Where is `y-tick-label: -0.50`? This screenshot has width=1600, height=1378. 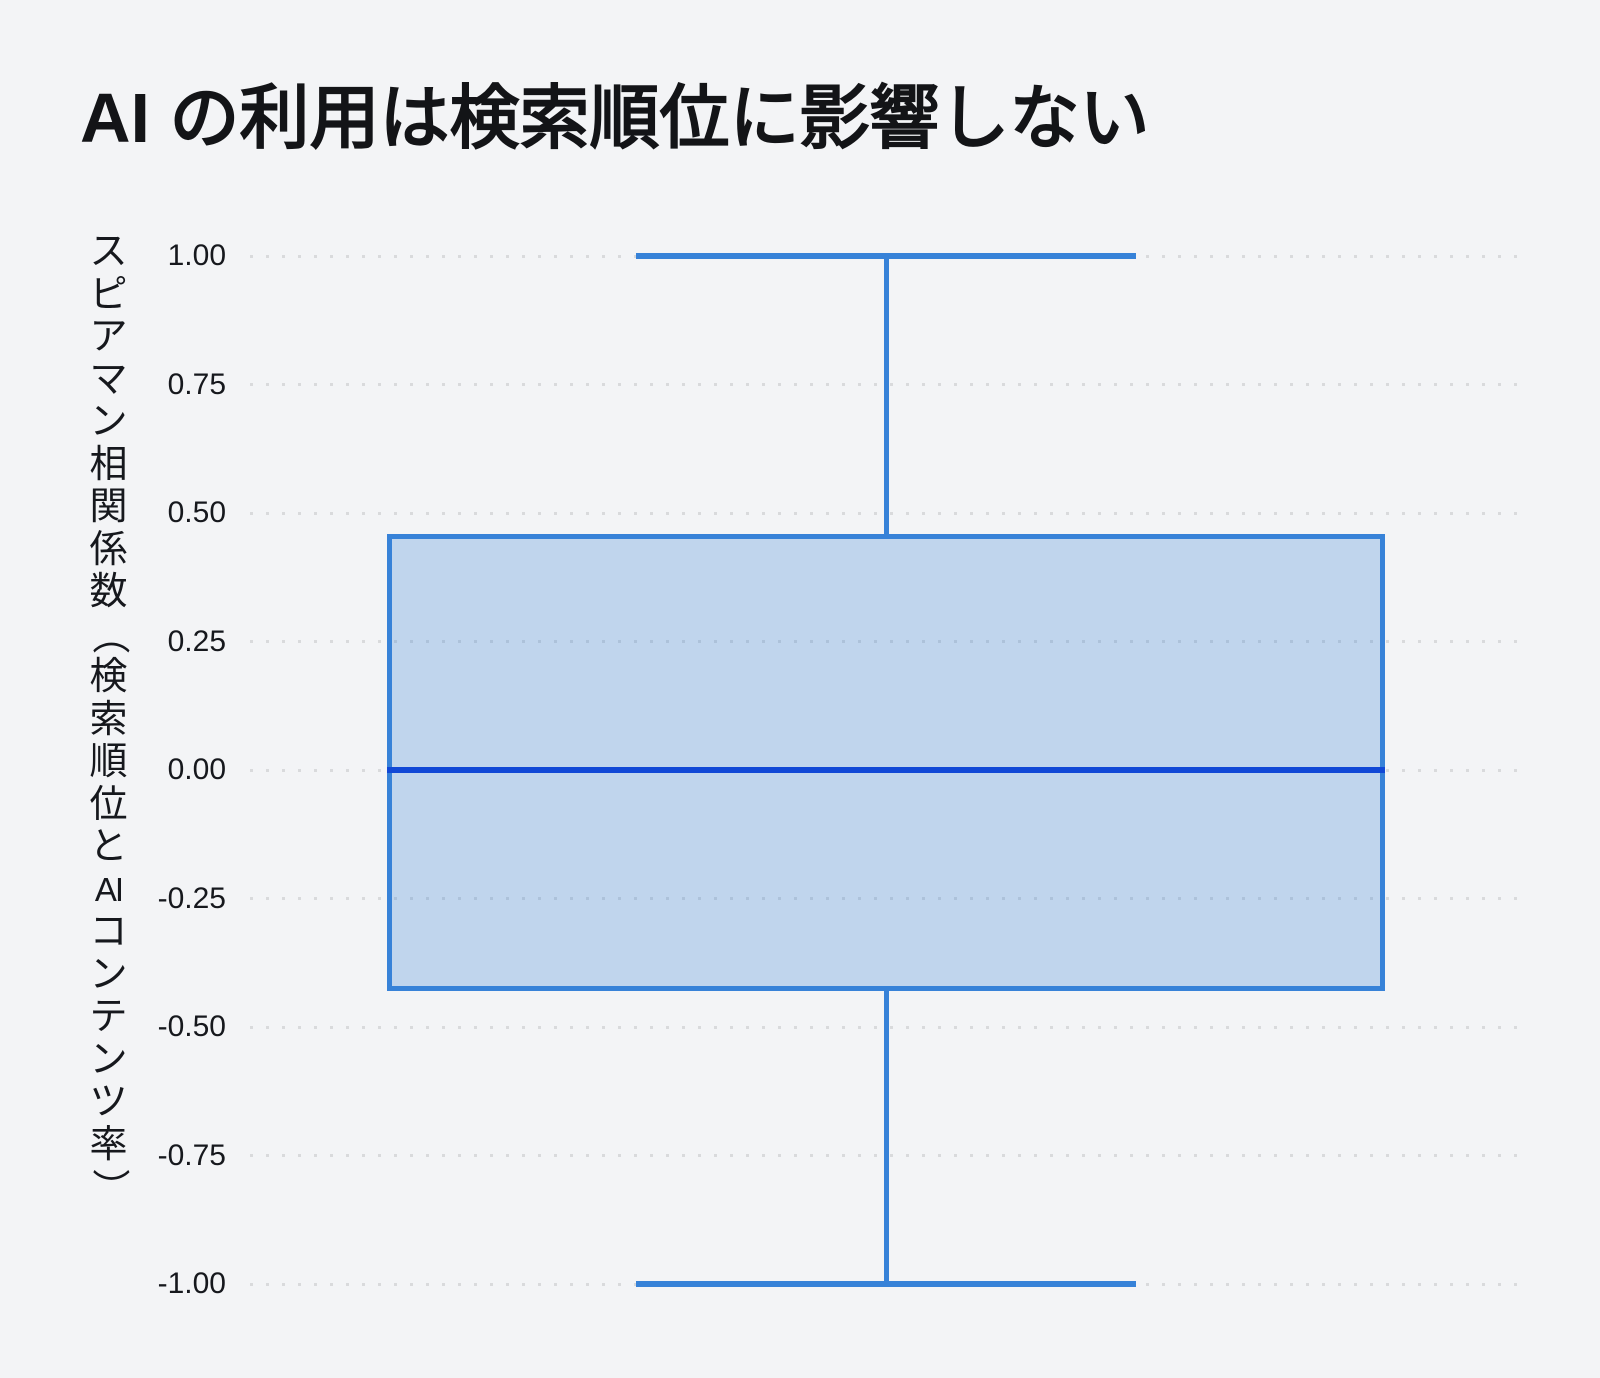 y-tick-label: -0.50 is located at coordinates (191, 1026).